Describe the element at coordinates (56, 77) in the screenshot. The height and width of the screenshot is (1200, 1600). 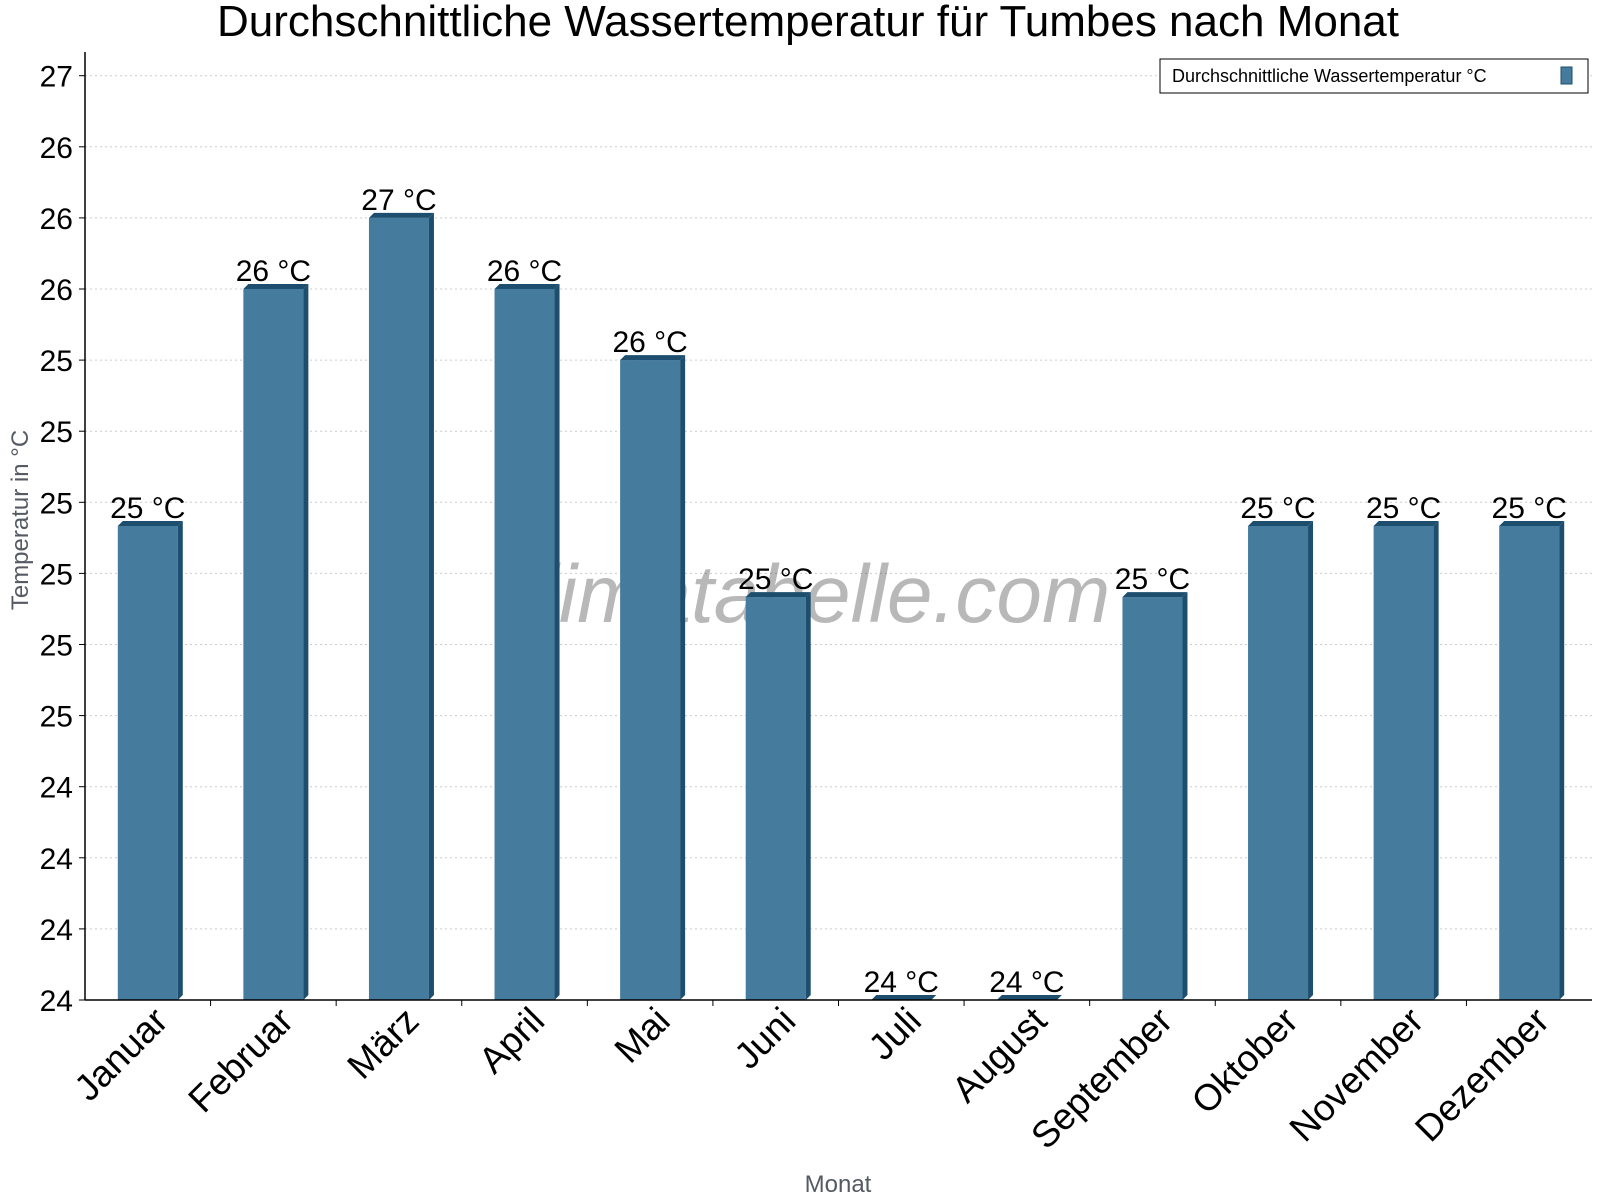
I see `y-tick-label: 27` at that location.